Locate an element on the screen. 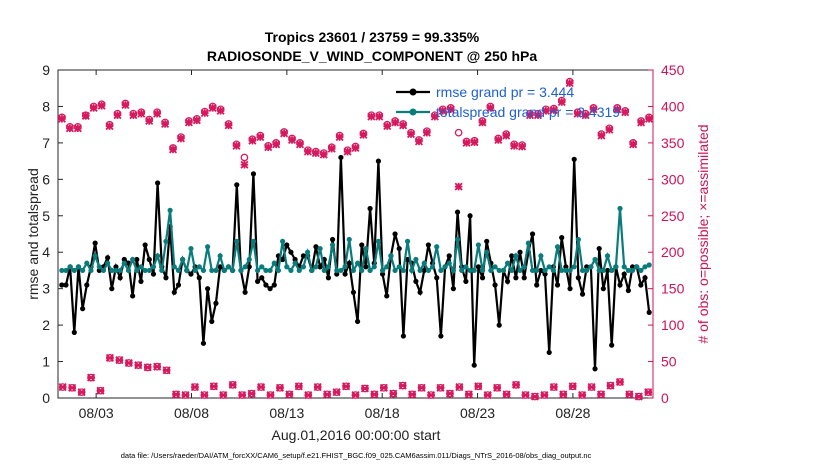 The image size is (830, 470). y-tick-label: 4 is located at coordinates (46, 252).